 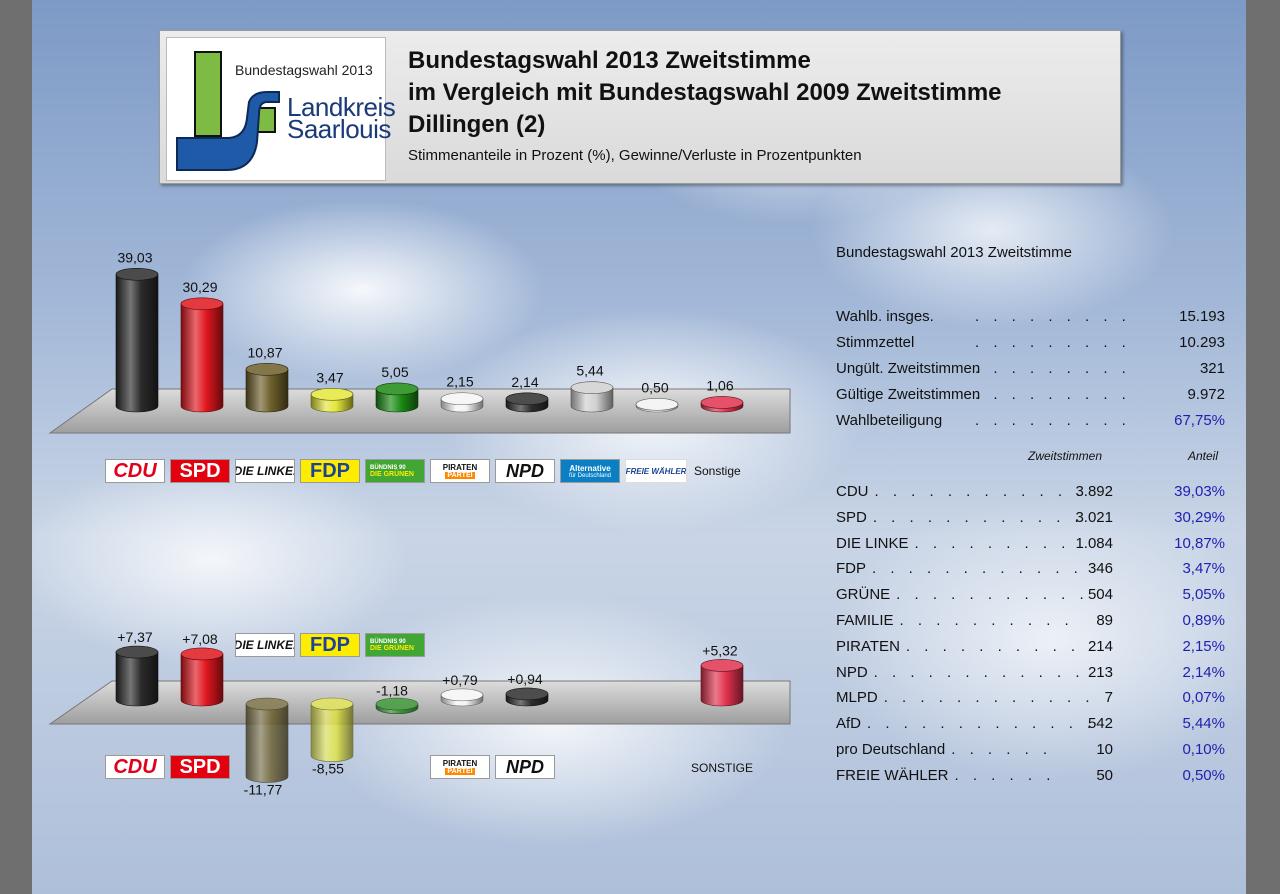 I want to click on results-votes: 50, so click(x=1104, y=775).